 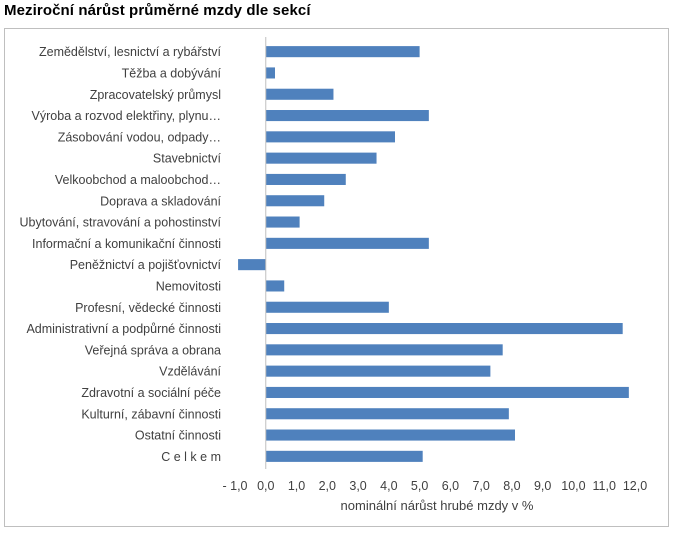 What do you see at coordinates (188, 286) in the screenshot?
I see `category-label: Nemovitosti` at bounding box center [188, 286].